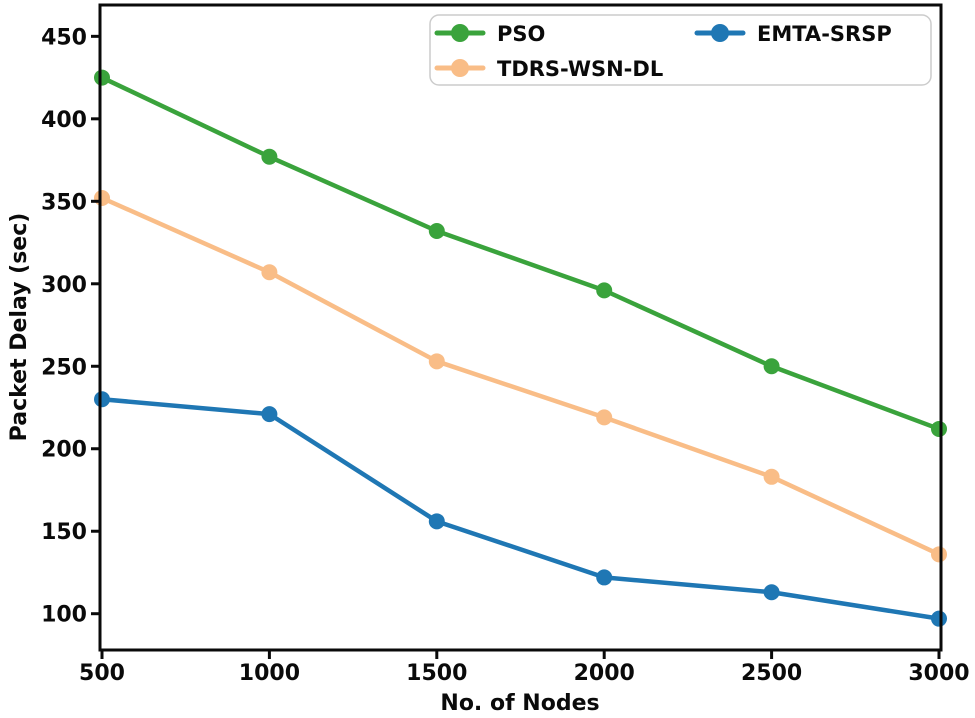 This screenshot has width=975, height=718. I want to click on y-axis-label: Packet Delay (sec), so click(19, 327).